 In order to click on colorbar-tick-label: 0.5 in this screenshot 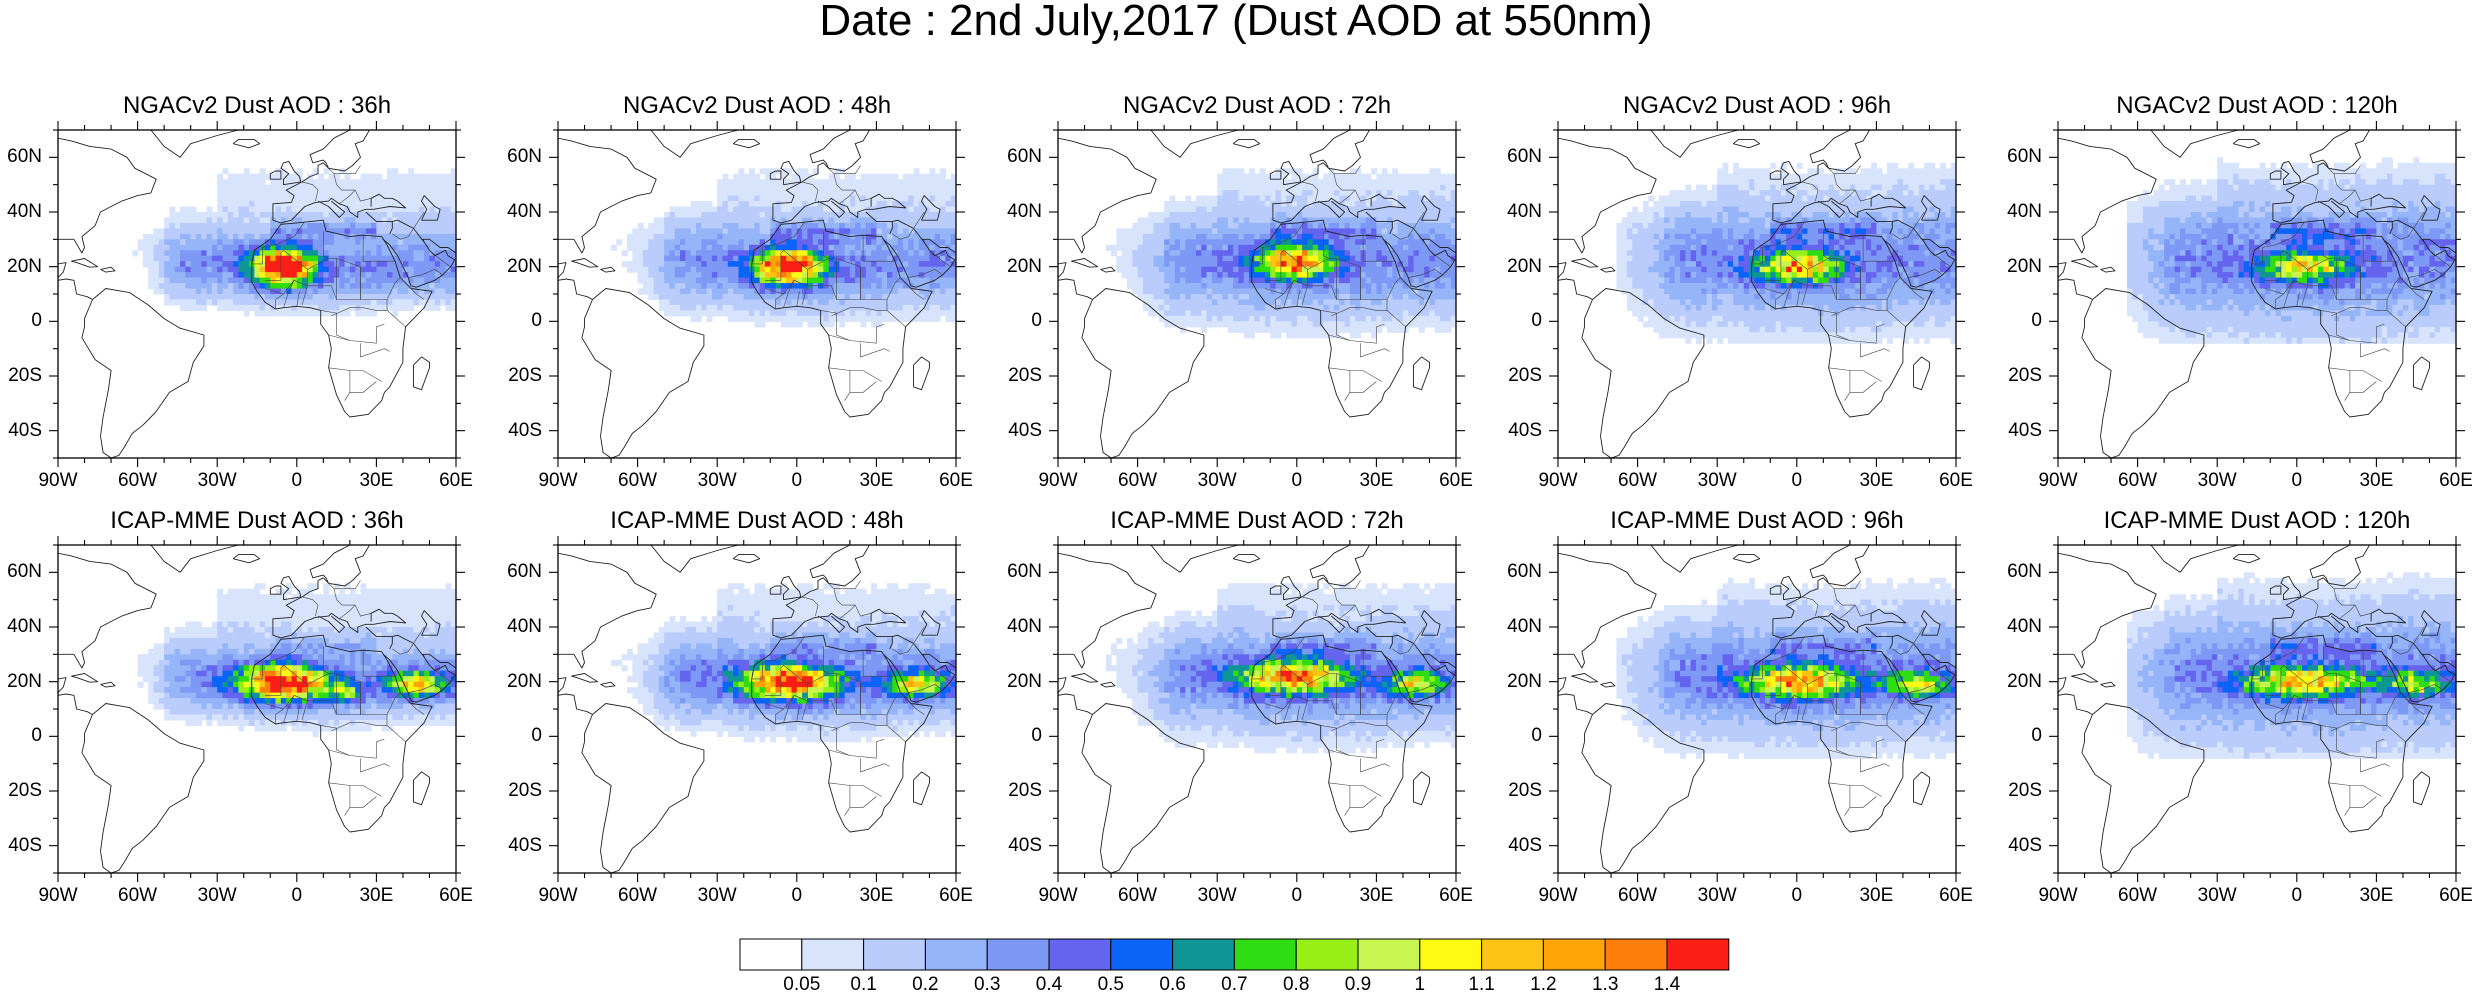, I will do `click(1111, 985)`.